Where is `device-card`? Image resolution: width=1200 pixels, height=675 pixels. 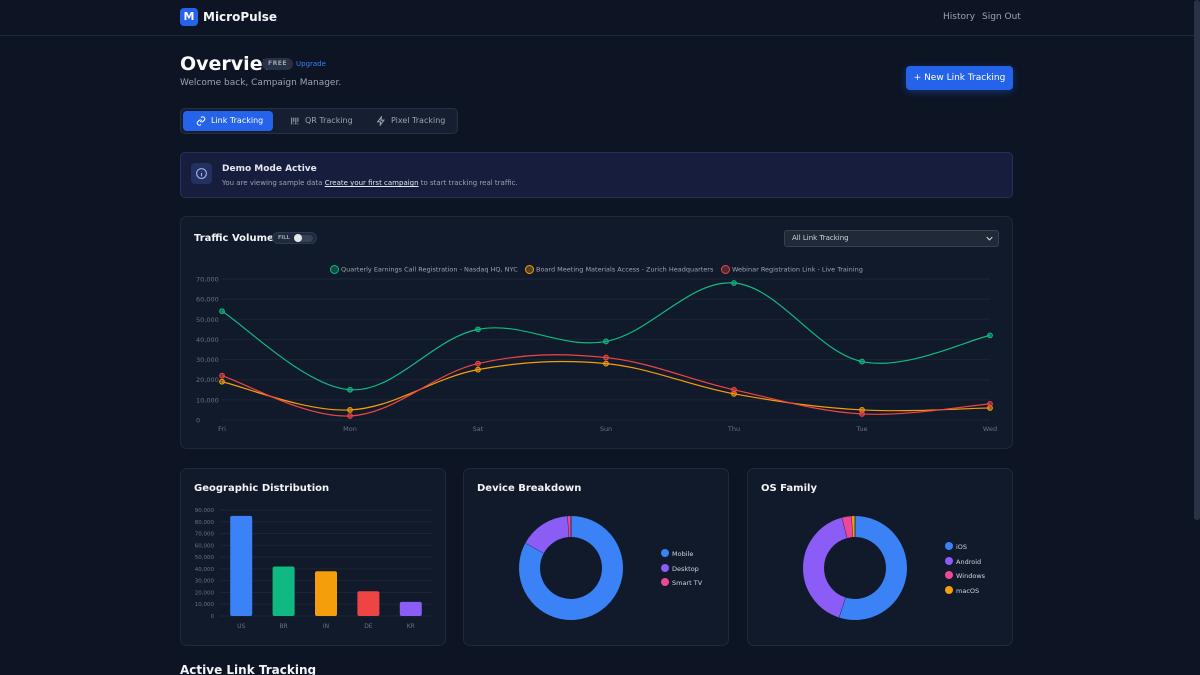 device-card is located at coordinates (596, 557).